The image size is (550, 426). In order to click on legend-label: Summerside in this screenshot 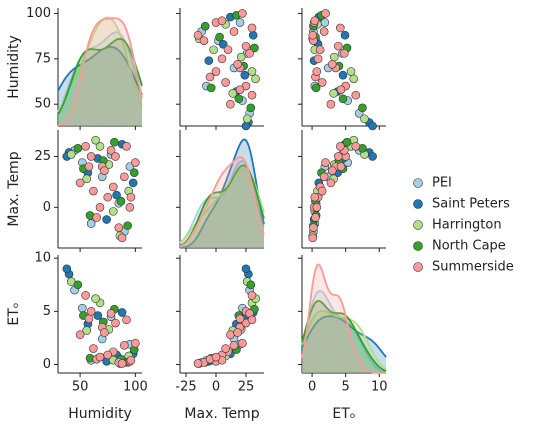, I will do `click(473, 267)`.